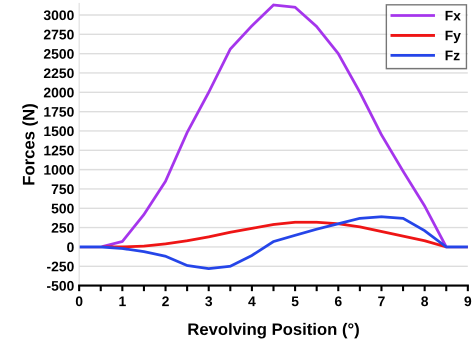  Describe the element at coordinates (295, 301) in the screenshot. I see `x-tick-label: 5` at that location.